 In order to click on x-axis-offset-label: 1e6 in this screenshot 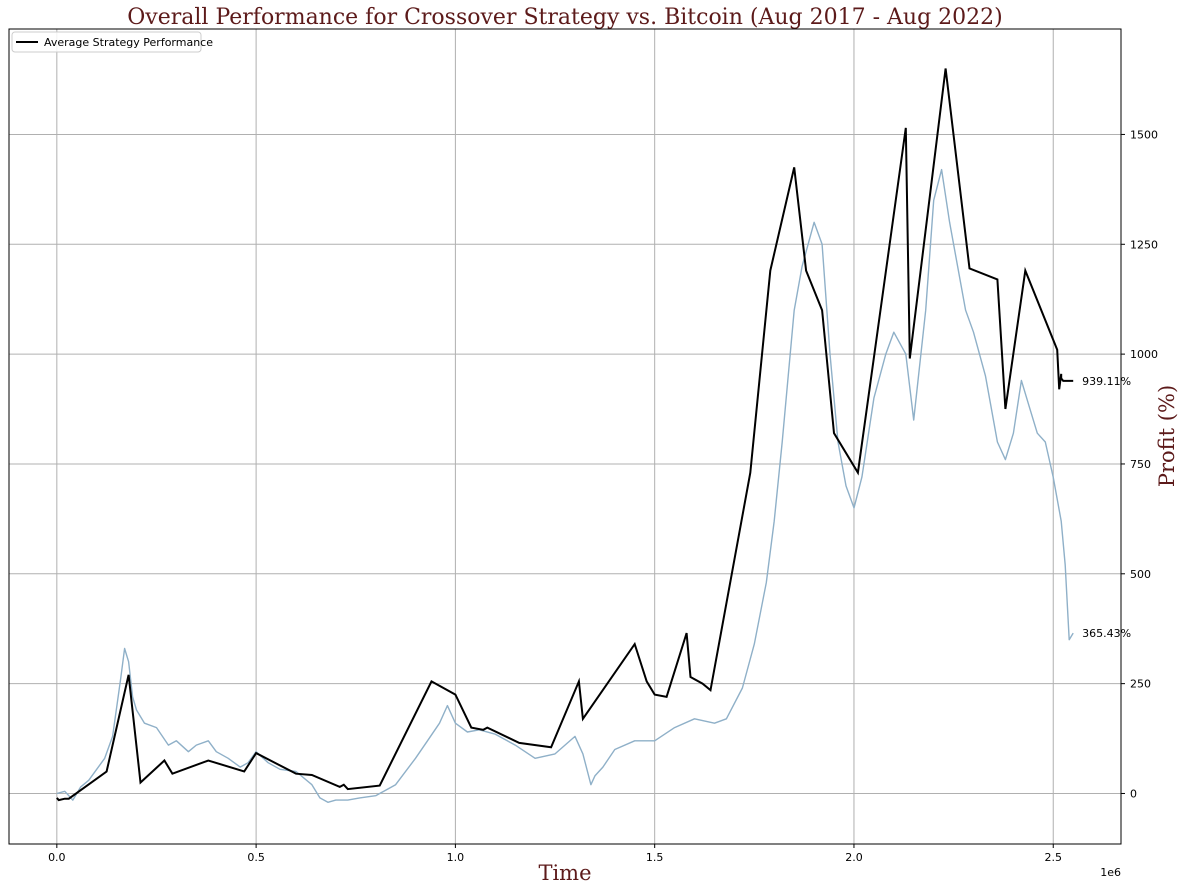, I will do `click(1110, 872)`.